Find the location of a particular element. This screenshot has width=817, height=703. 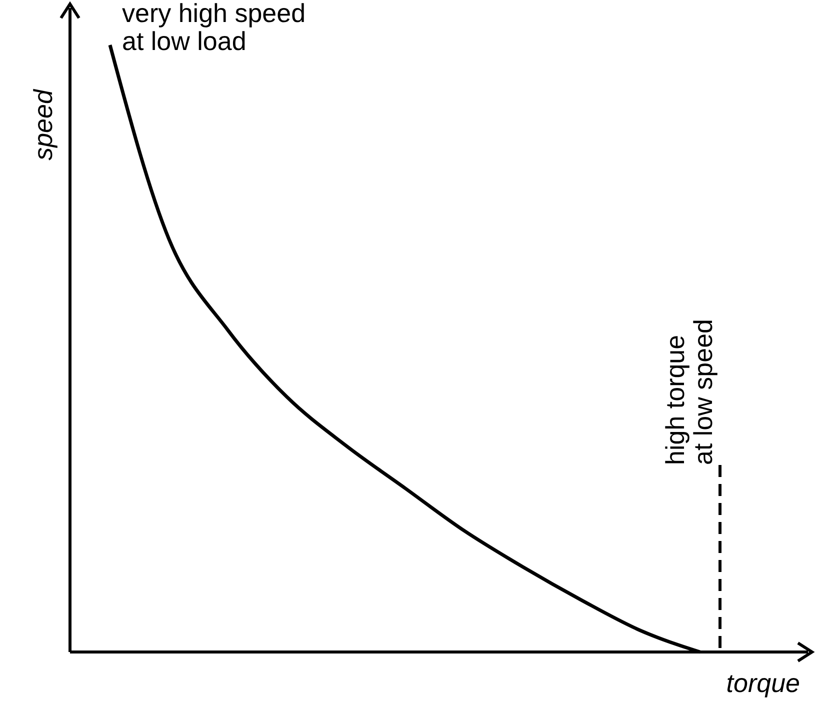

y-axis-title: speed is located at coordinates (43, 124).